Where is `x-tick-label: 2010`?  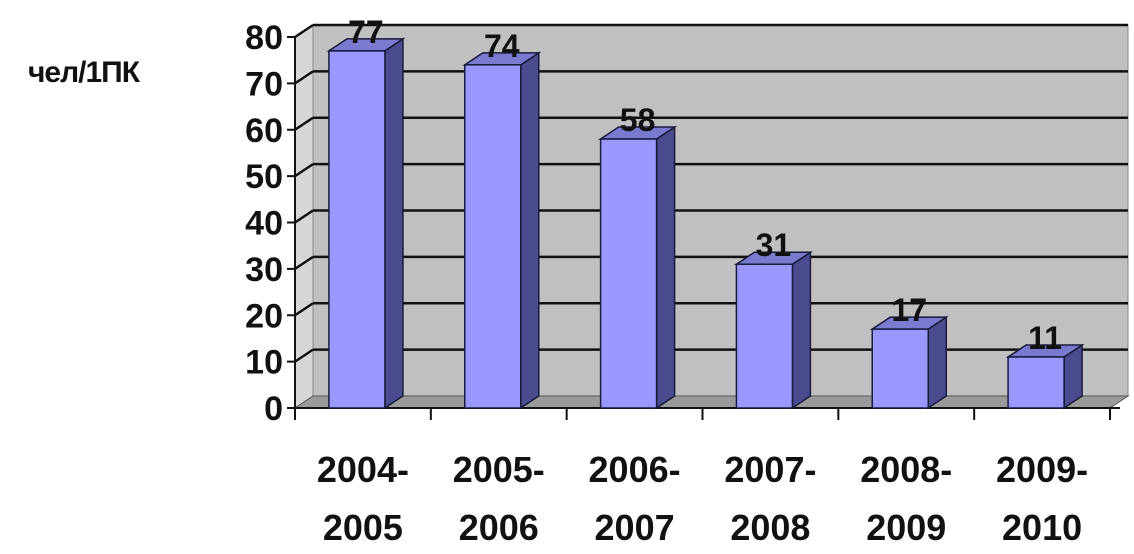
x-tick-label: 2010 is located at coordinates (1042, 527).